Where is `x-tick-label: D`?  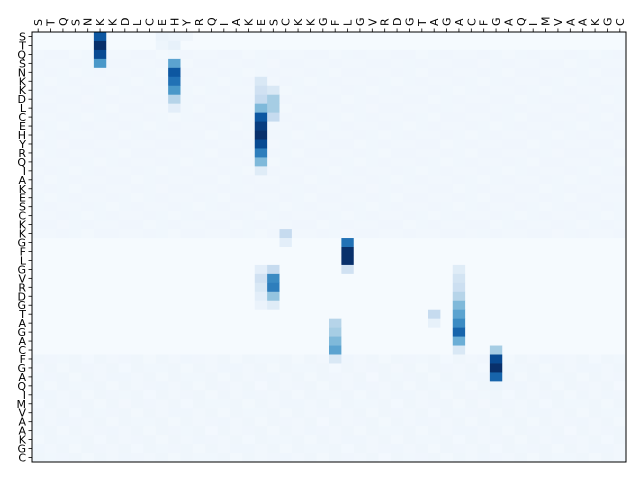 x-tick-label: D is located at coordinates (397, 22).